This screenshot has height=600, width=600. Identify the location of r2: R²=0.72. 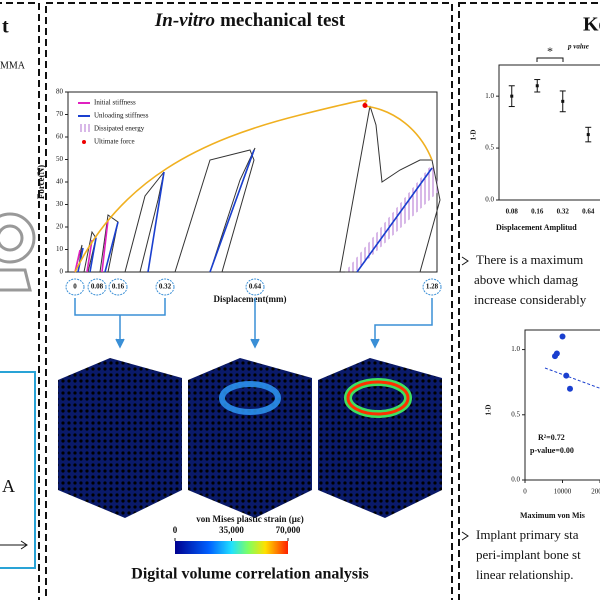
(551, 437).